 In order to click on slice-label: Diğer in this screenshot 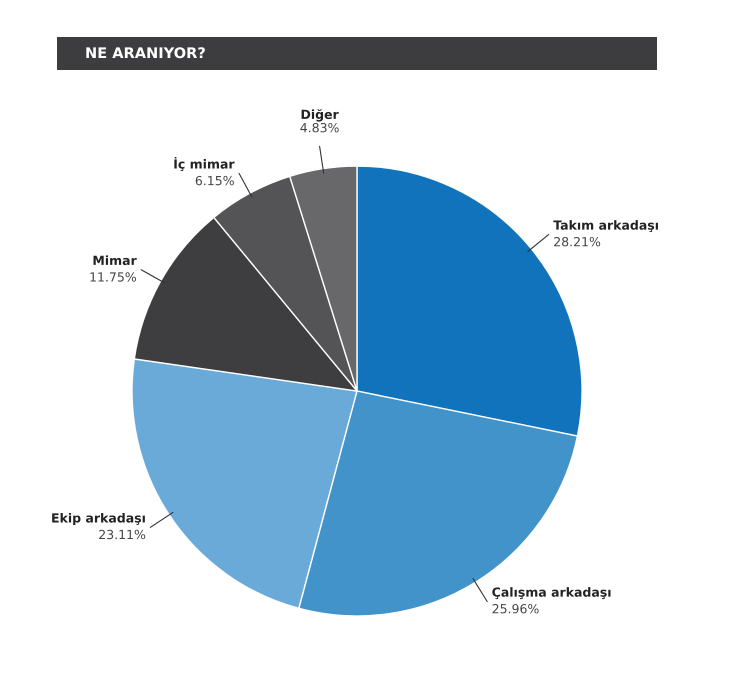, I will do `click(320, 115)`.